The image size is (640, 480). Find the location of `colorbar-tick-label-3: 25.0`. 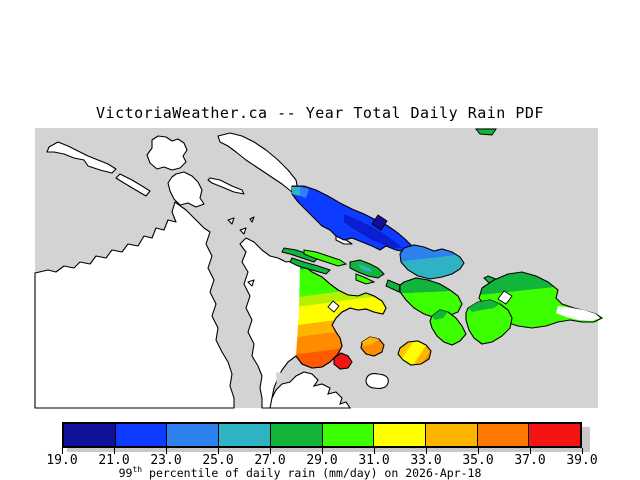

colorbar-tick-label-3: 25.0 is located at coordinates (218, 460).